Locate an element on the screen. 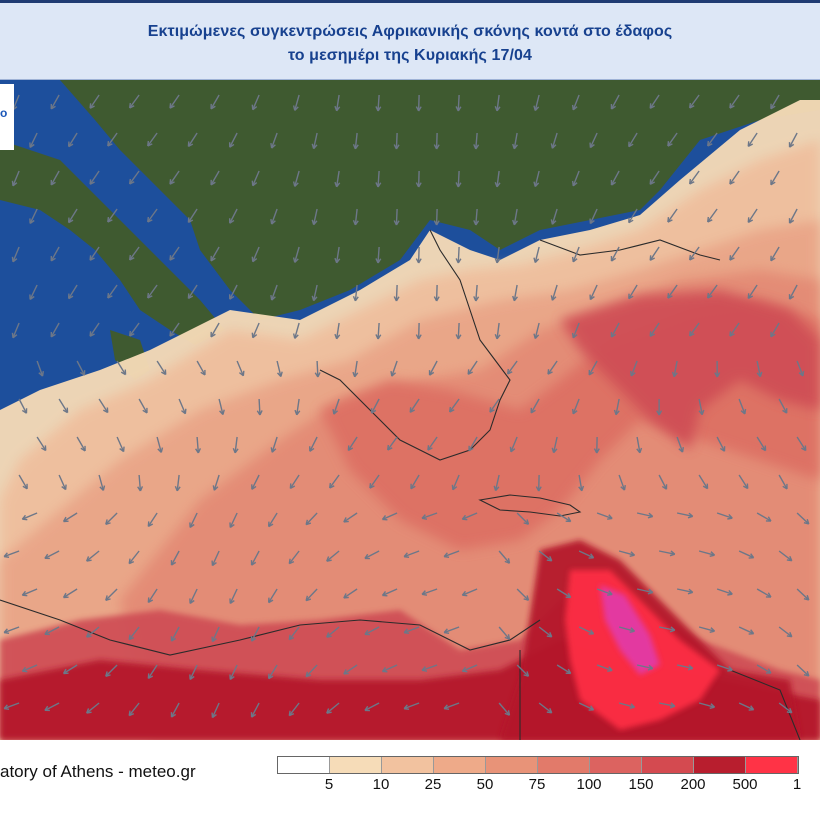 This screenshot has height=820, width=820. legend-label: 75 is located at coordinates (537, 784).